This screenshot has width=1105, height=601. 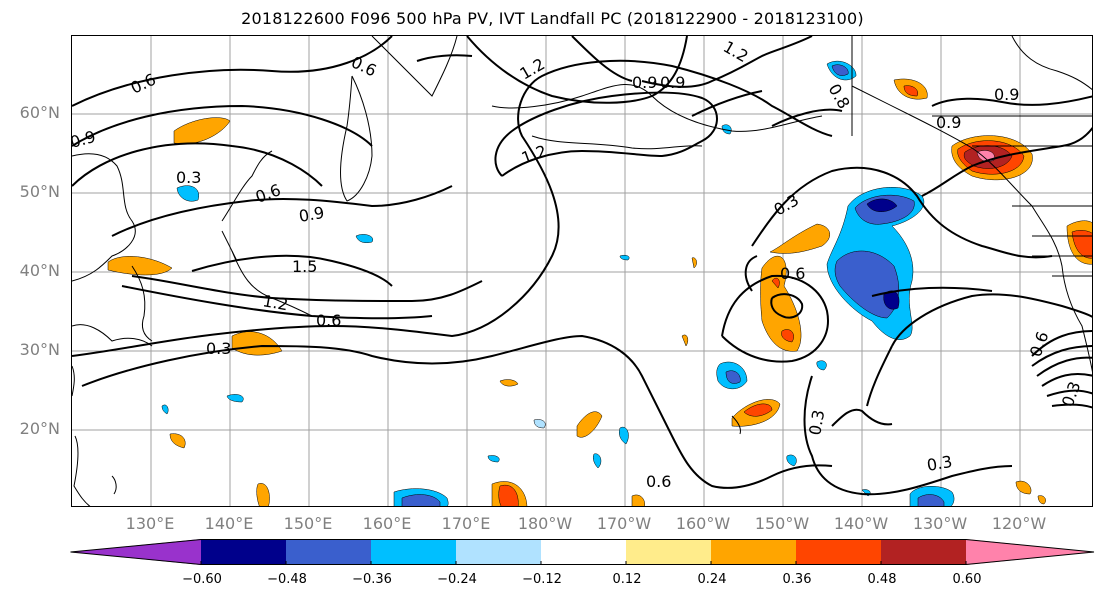 I want to click on colorbar-tick-label: 0.60, so click(x=967, y=579).